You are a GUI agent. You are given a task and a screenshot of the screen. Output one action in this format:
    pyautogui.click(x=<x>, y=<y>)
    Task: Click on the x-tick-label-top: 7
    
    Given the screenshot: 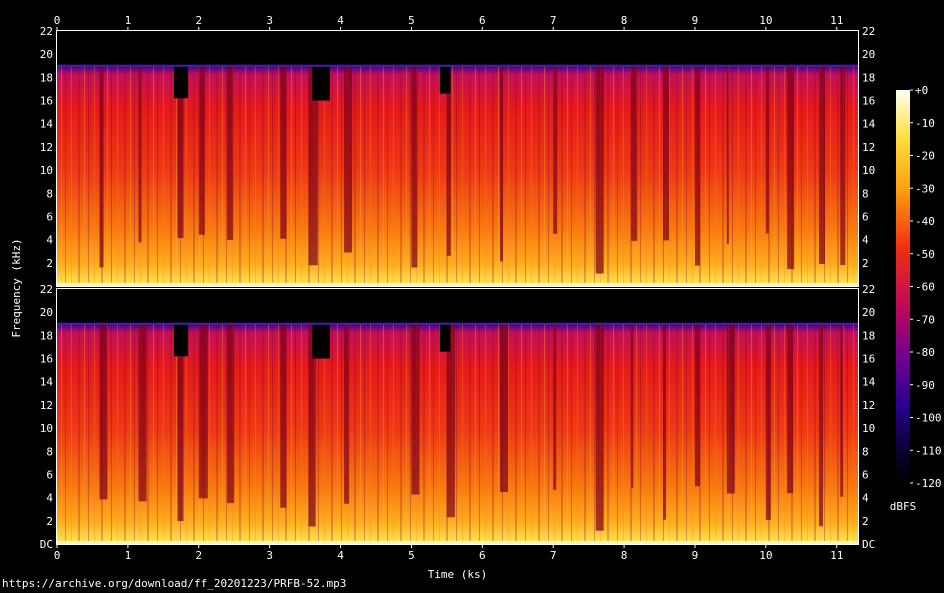 What is the action you would take?
    pyautogui.click(x=553, y=20)
    